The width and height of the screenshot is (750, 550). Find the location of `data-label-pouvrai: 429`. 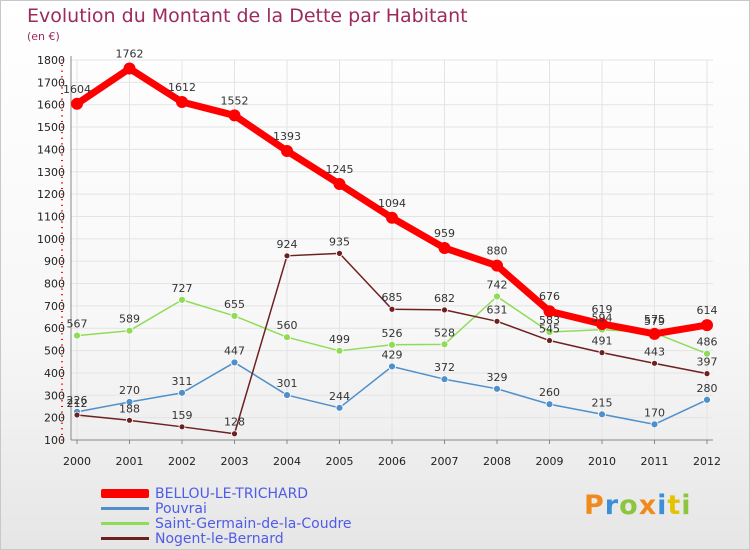

data-label-pouvrai: 429 is located at coordinates (392, 354).